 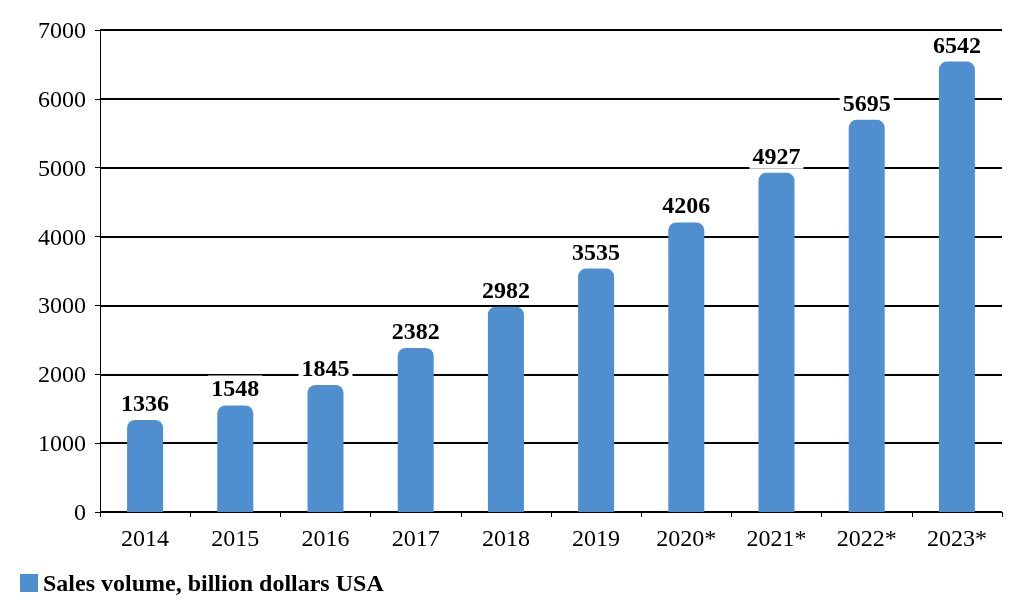 I want to click on x-tick-label: 2023*, so click(x=956, y=538).